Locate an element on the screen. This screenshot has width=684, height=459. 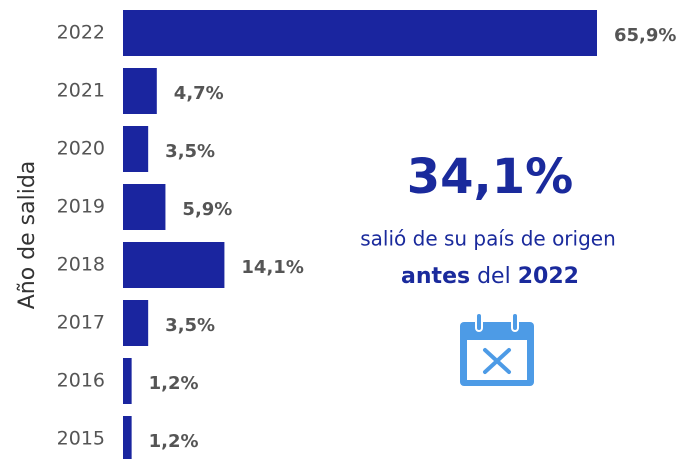
annotation-regular: del is located at coordinates (494, 276).